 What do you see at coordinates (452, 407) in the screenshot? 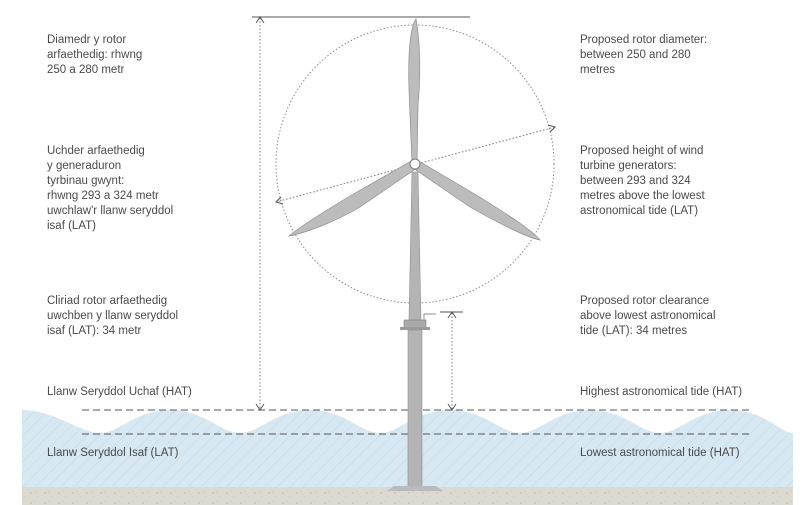
I see `clearance-arrow-bottom` at bounding box center [452, 407].